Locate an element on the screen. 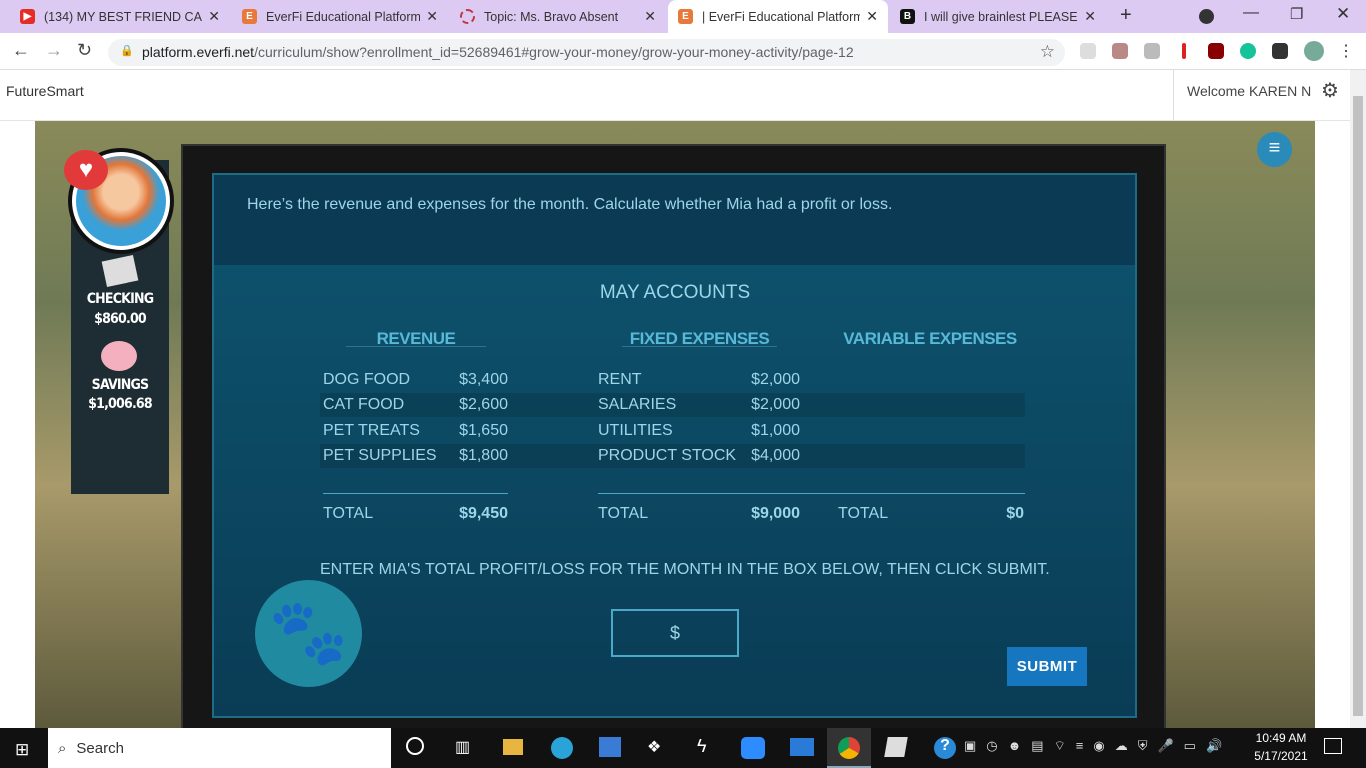 This screenshot has height=768, width=1366. dollar-prefix: $ is located at coordinates (674, 632).